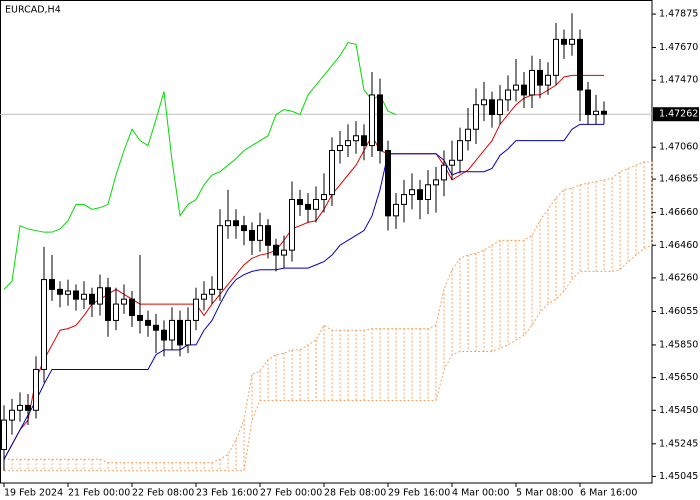 This screenshot has height=500, width=700. What do you see at coordinates (608, 493) in the screenshot?
I see `x-tick-label: 6 Mar 16:00` at bounding box center [608, 493].